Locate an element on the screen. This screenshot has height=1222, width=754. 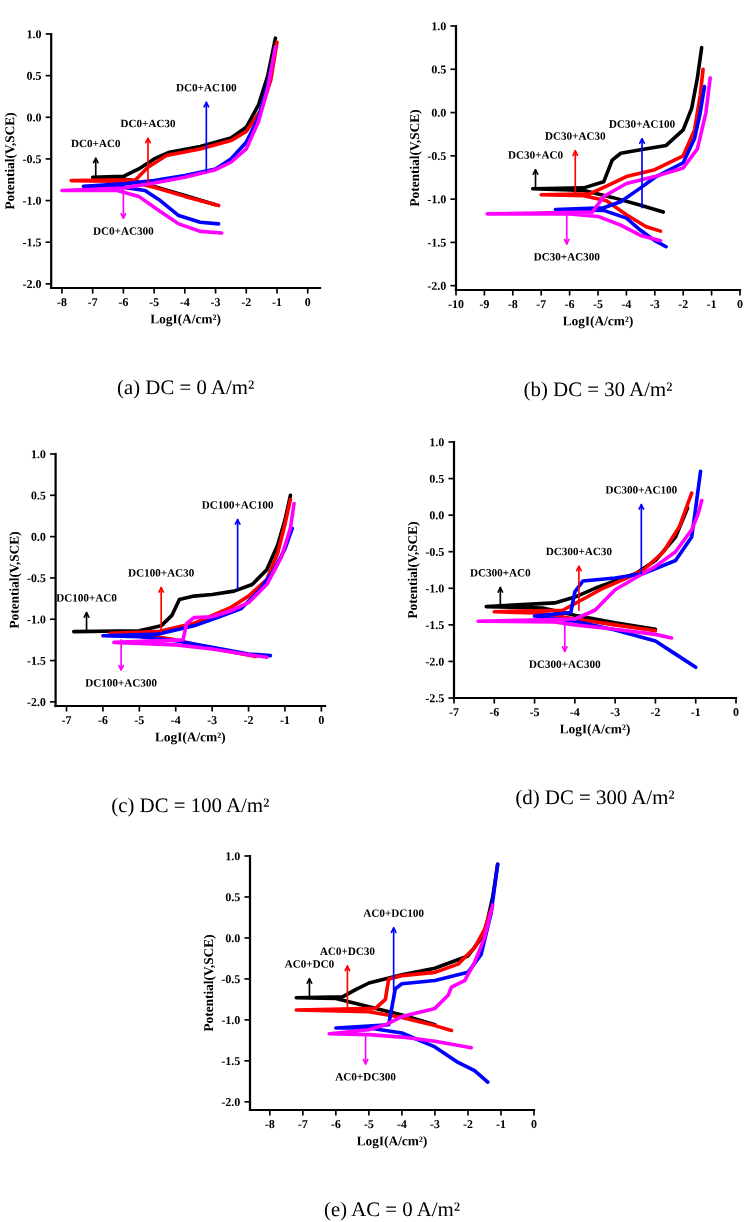
text: (e) AC = 0 A/m² is located at coordinates (392, 1211).